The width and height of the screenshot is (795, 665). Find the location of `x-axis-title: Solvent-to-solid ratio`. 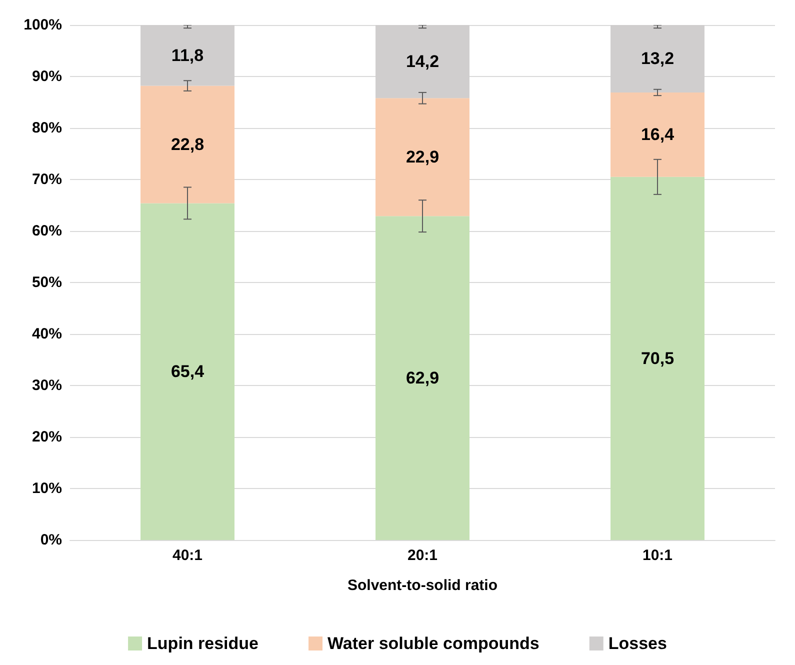

x-axis-title: Solvent-to-solid ratio is located at coordinates (423, 585).